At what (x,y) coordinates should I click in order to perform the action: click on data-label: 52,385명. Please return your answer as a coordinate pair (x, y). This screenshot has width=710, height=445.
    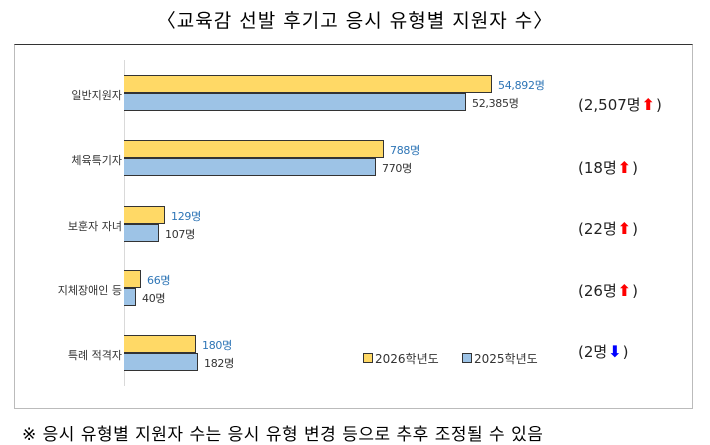
    Looking at the image, I should click on (495, 103).